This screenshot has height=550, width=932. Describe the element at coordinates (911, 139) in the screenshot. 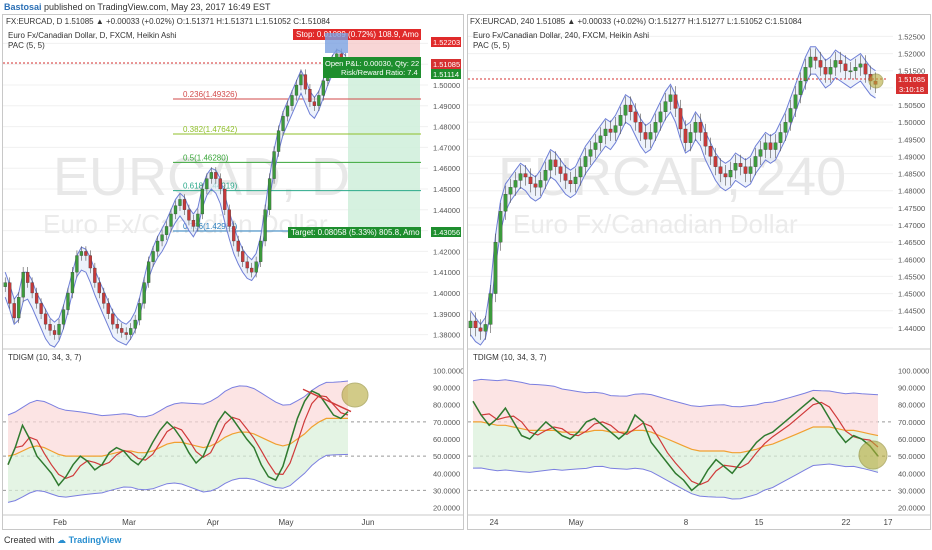

I see `price-tick-label: 1.49500` at that location.